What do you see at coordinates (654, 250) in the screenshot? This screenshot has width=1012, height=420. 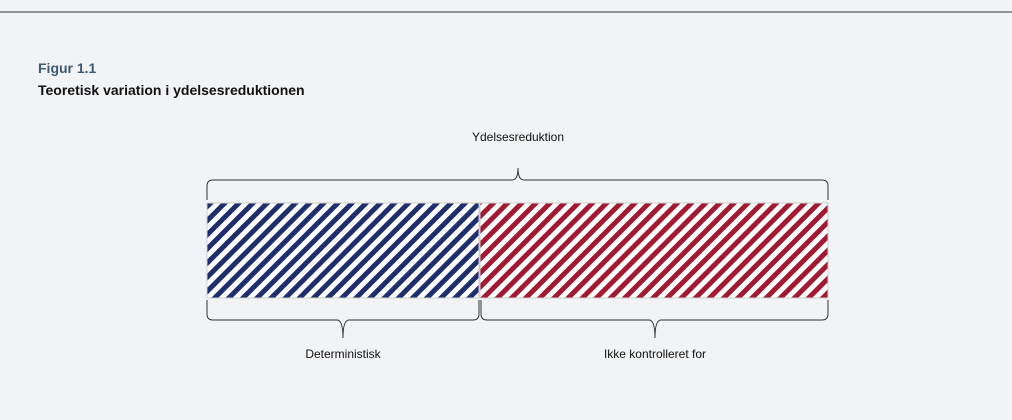 I see `segment-uncontrolled` at bounding box center [654, 250].